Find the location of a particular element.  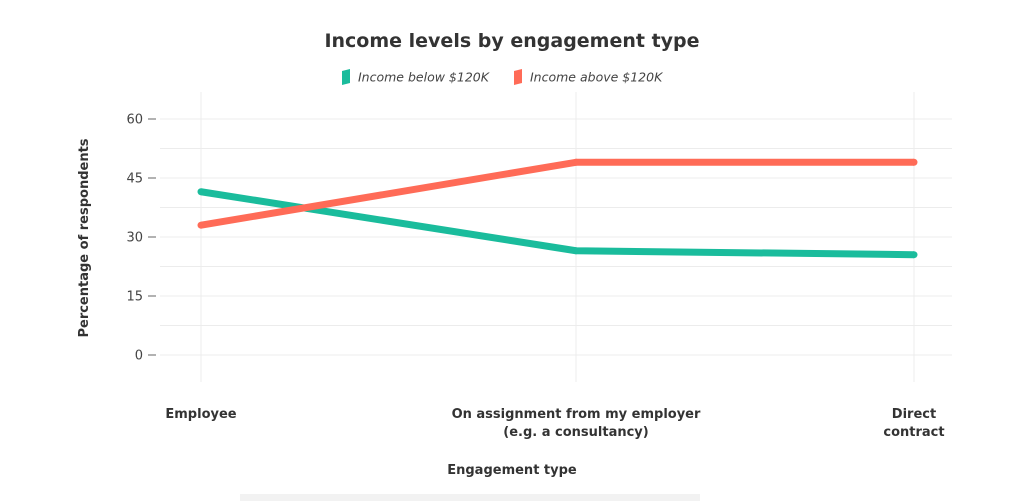

y-axis: 0 15 30 45 60 is located at coordinates (141, 238).